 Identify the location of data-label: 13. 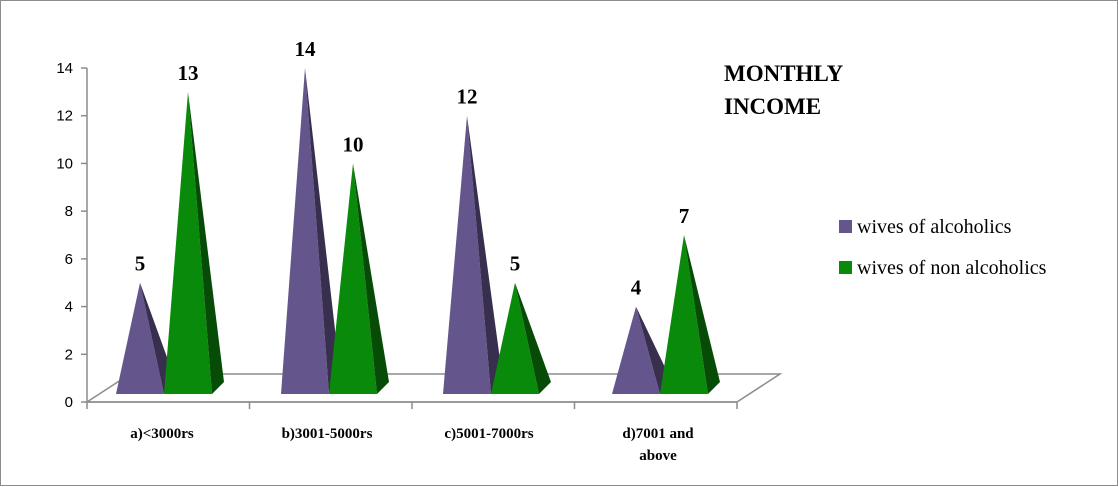
(188, 73).